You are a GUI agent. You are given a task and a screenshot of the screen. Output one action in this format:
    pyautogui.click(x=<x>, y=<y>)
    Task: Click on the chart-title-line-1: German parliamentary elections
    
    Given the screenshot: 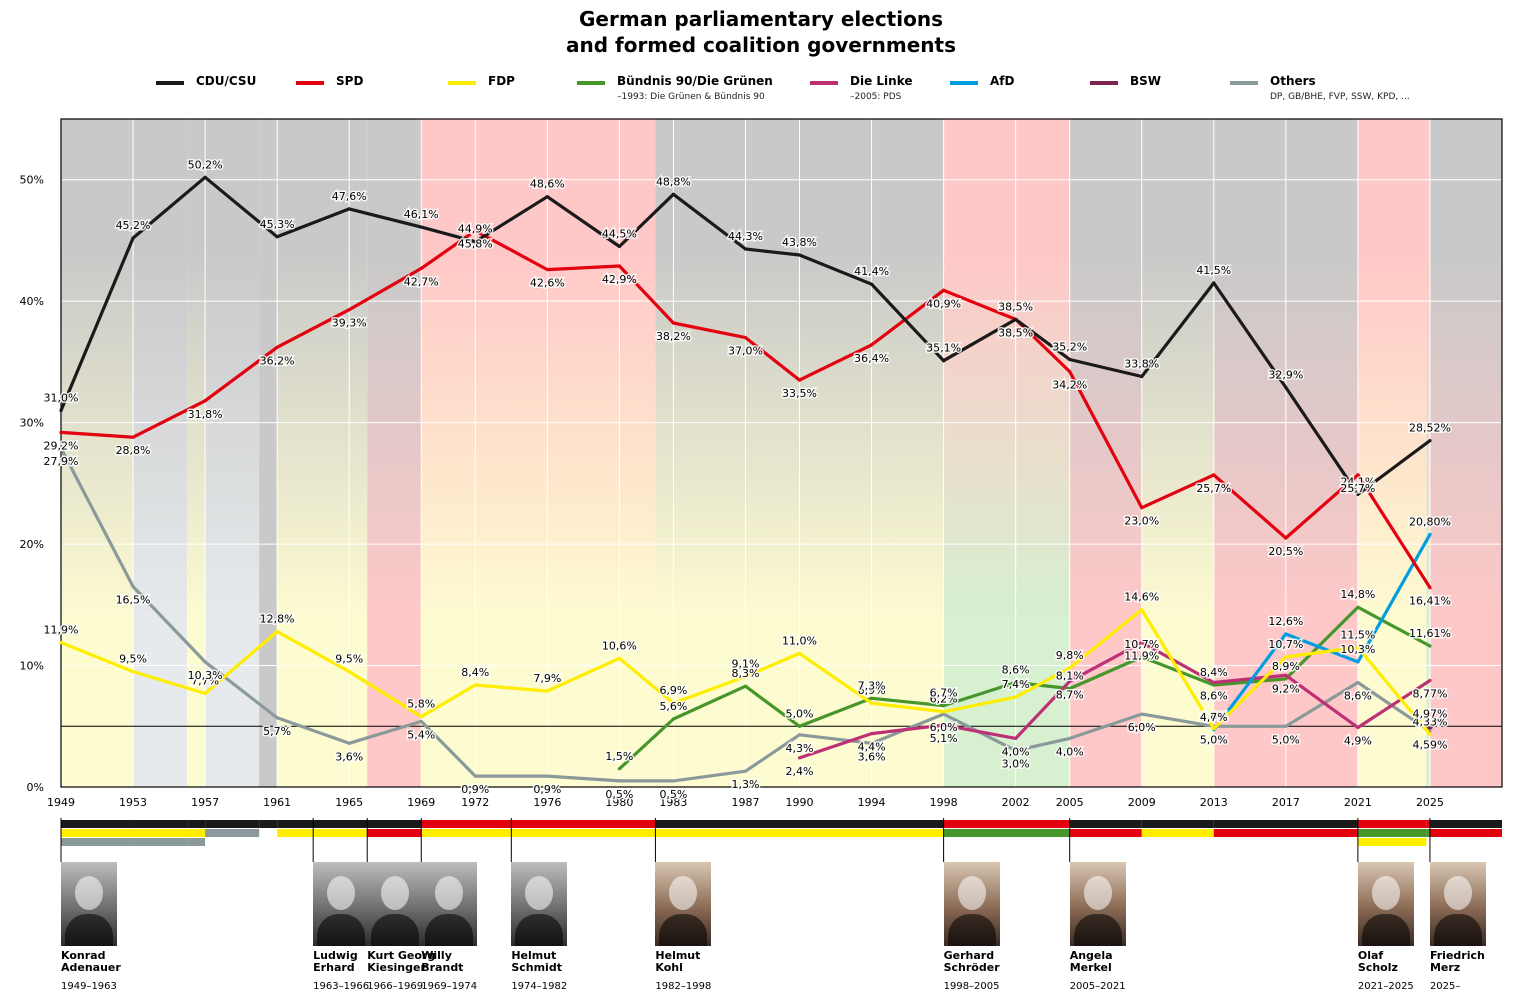 What is the action you would take?
    pyautogui.click(x=761, y=19)
    